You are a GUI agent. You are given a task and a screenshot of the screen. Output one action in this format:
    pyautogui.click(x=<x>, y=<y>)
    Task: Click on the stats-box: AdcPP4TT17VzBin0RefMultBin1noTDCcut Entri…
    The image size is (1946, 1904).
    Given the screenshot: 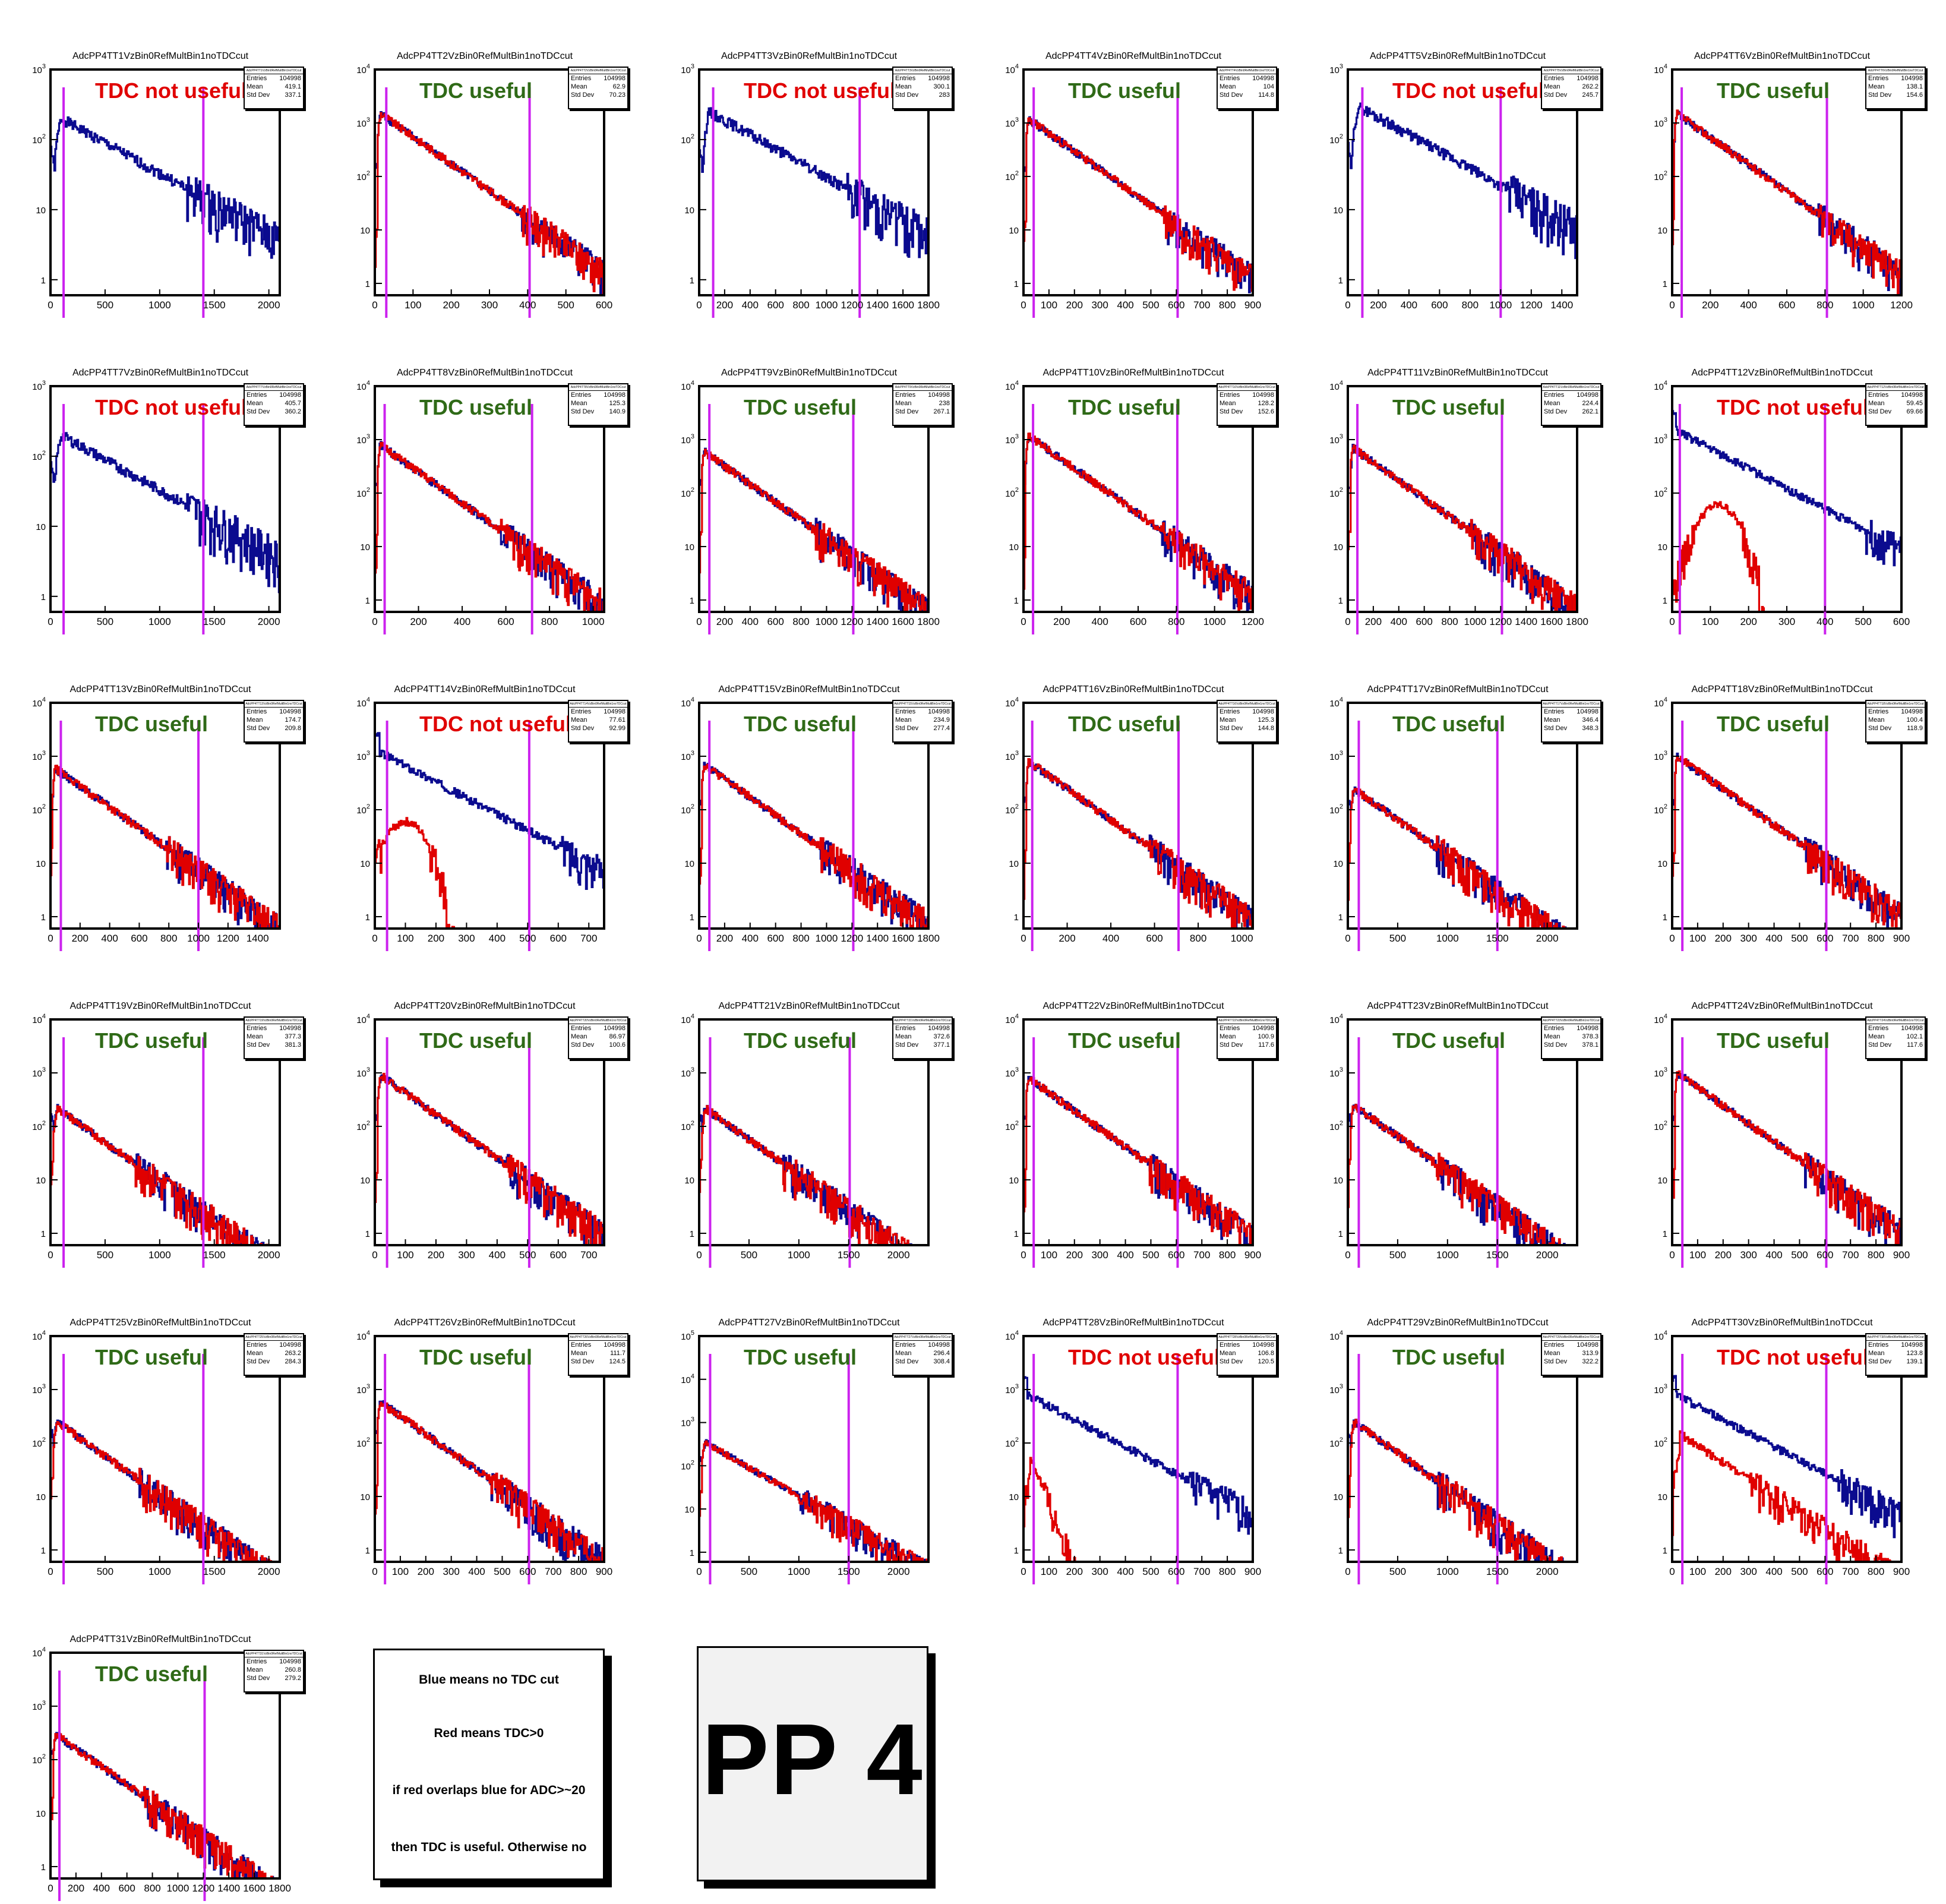 What is the action you would take?
    pyautogui.click(x=1571, y=721)
    